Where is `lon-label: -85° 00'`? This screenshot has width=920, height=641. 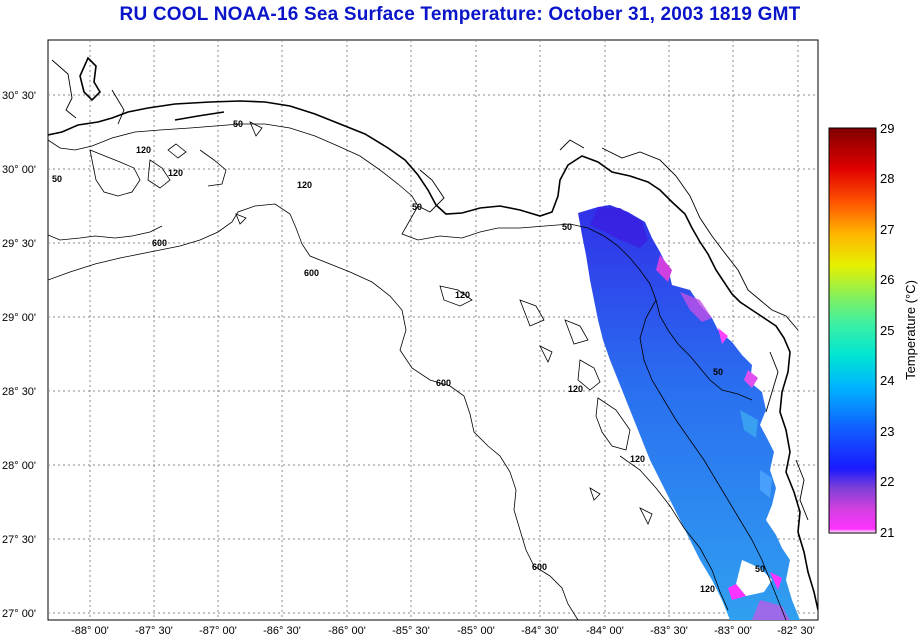
lon-label: -85° 00' is located at coordinates (476, 631).